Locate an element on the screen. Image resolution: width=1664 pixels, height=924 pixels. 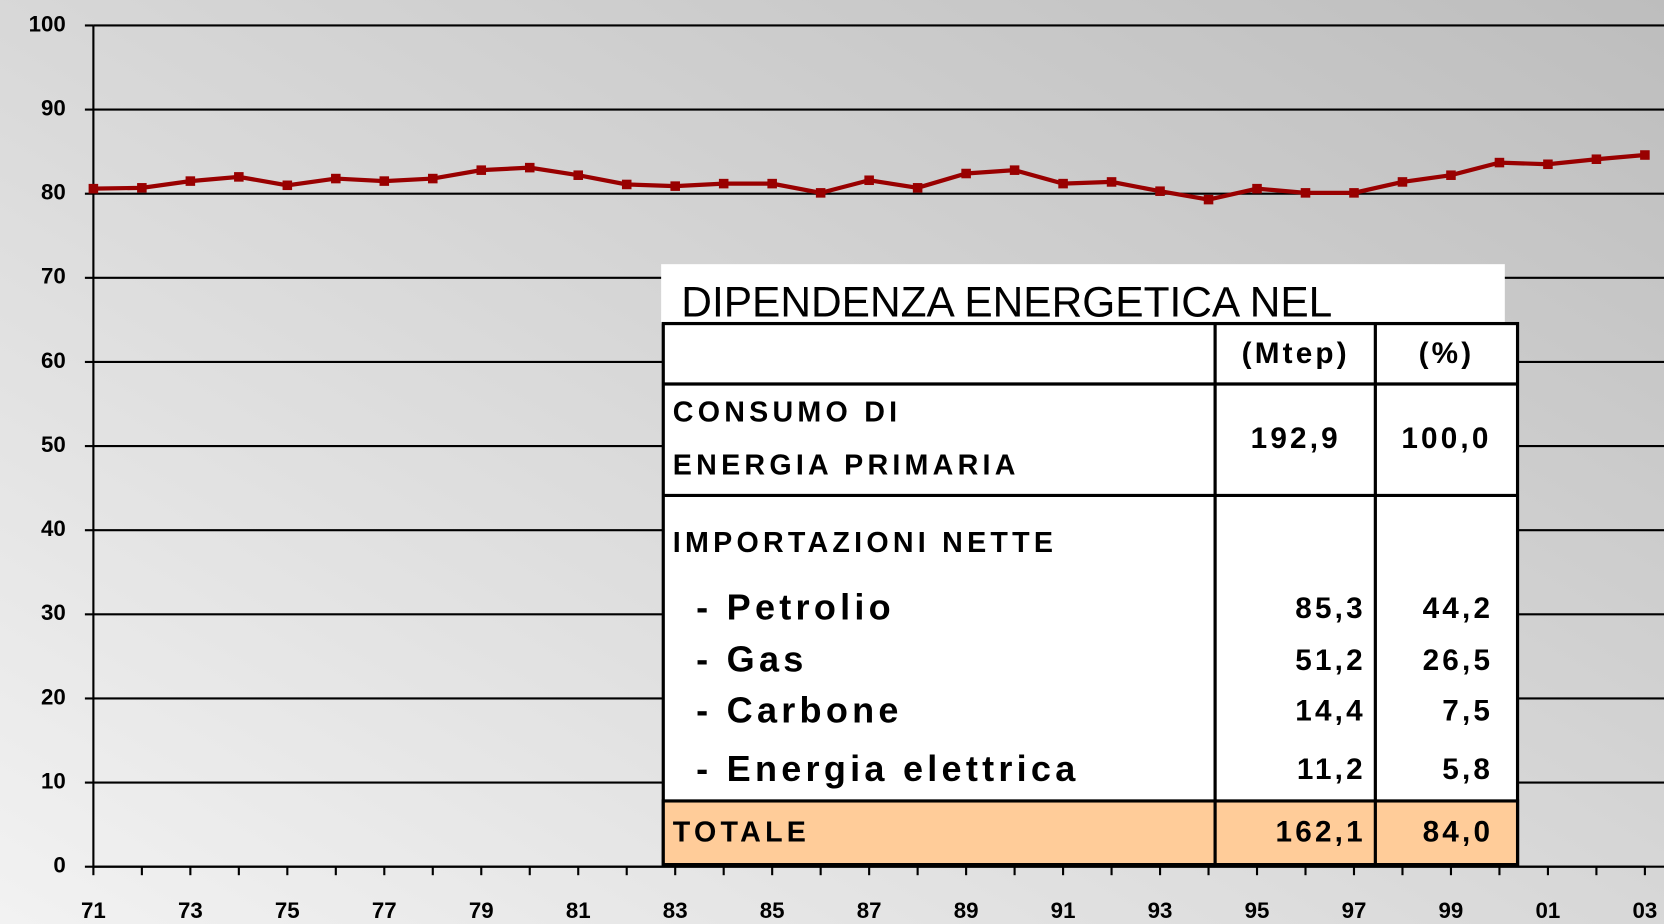
header-cell: (Mtep) is located at coordinates (1296, 353).